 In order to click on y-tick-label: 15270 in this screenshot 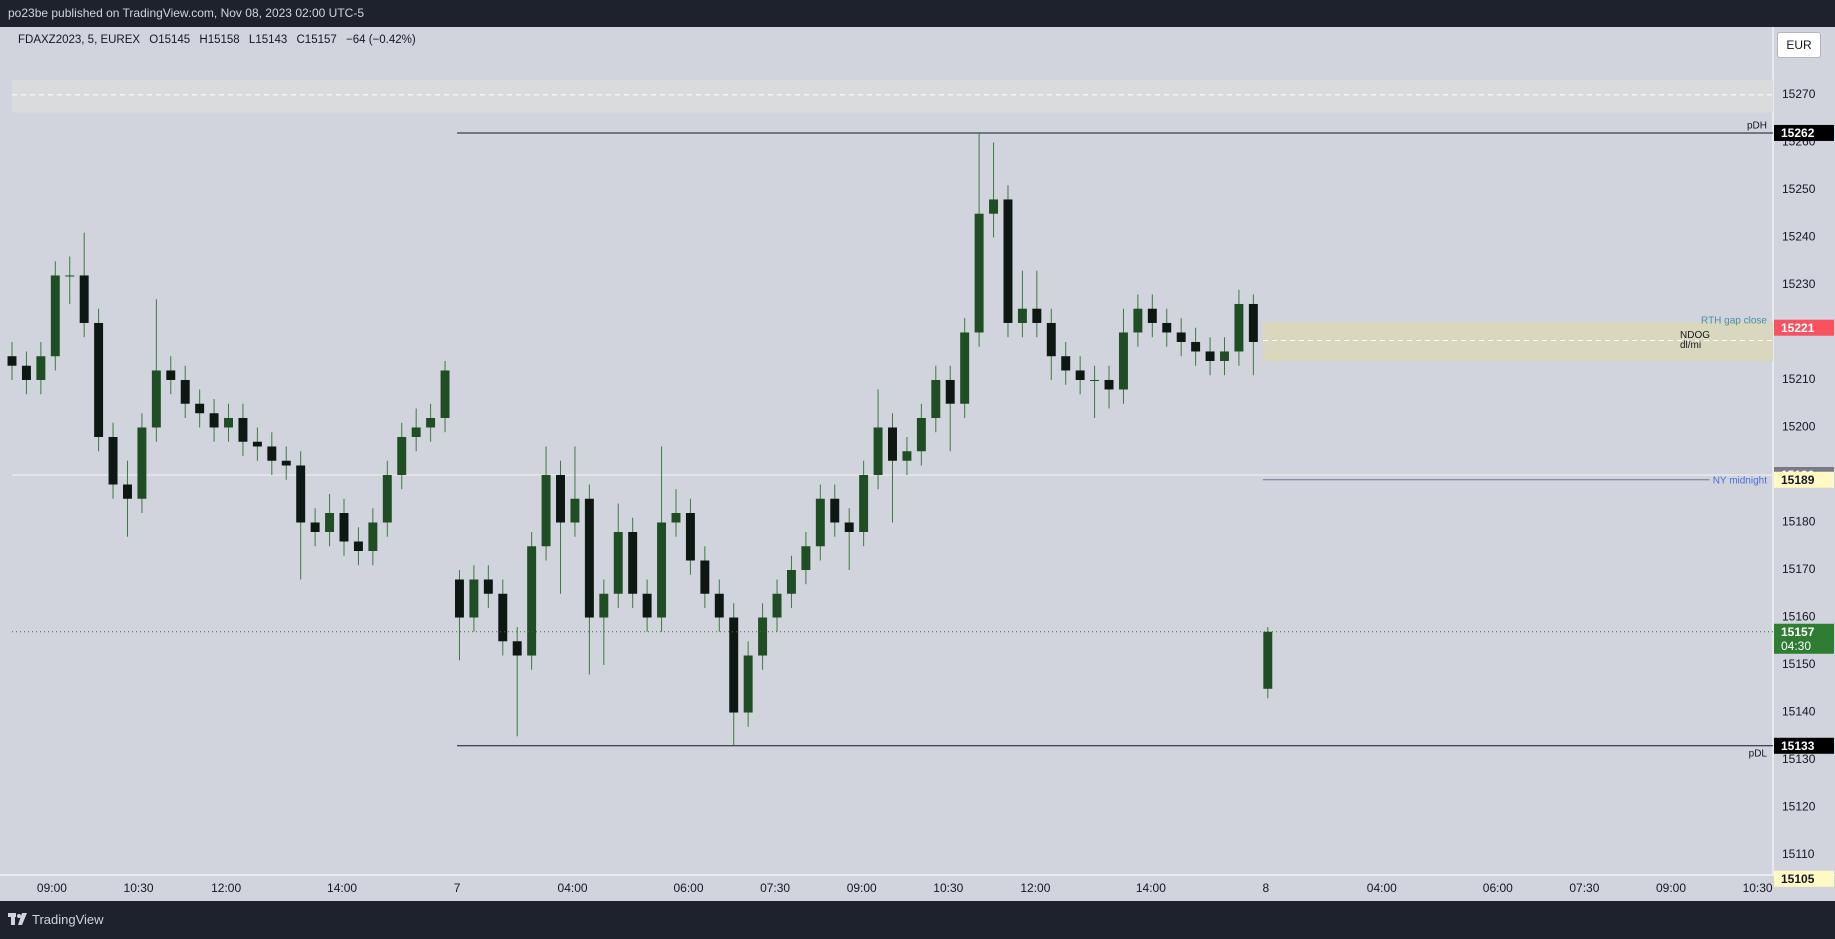, I will do `click(1799, 94)`.